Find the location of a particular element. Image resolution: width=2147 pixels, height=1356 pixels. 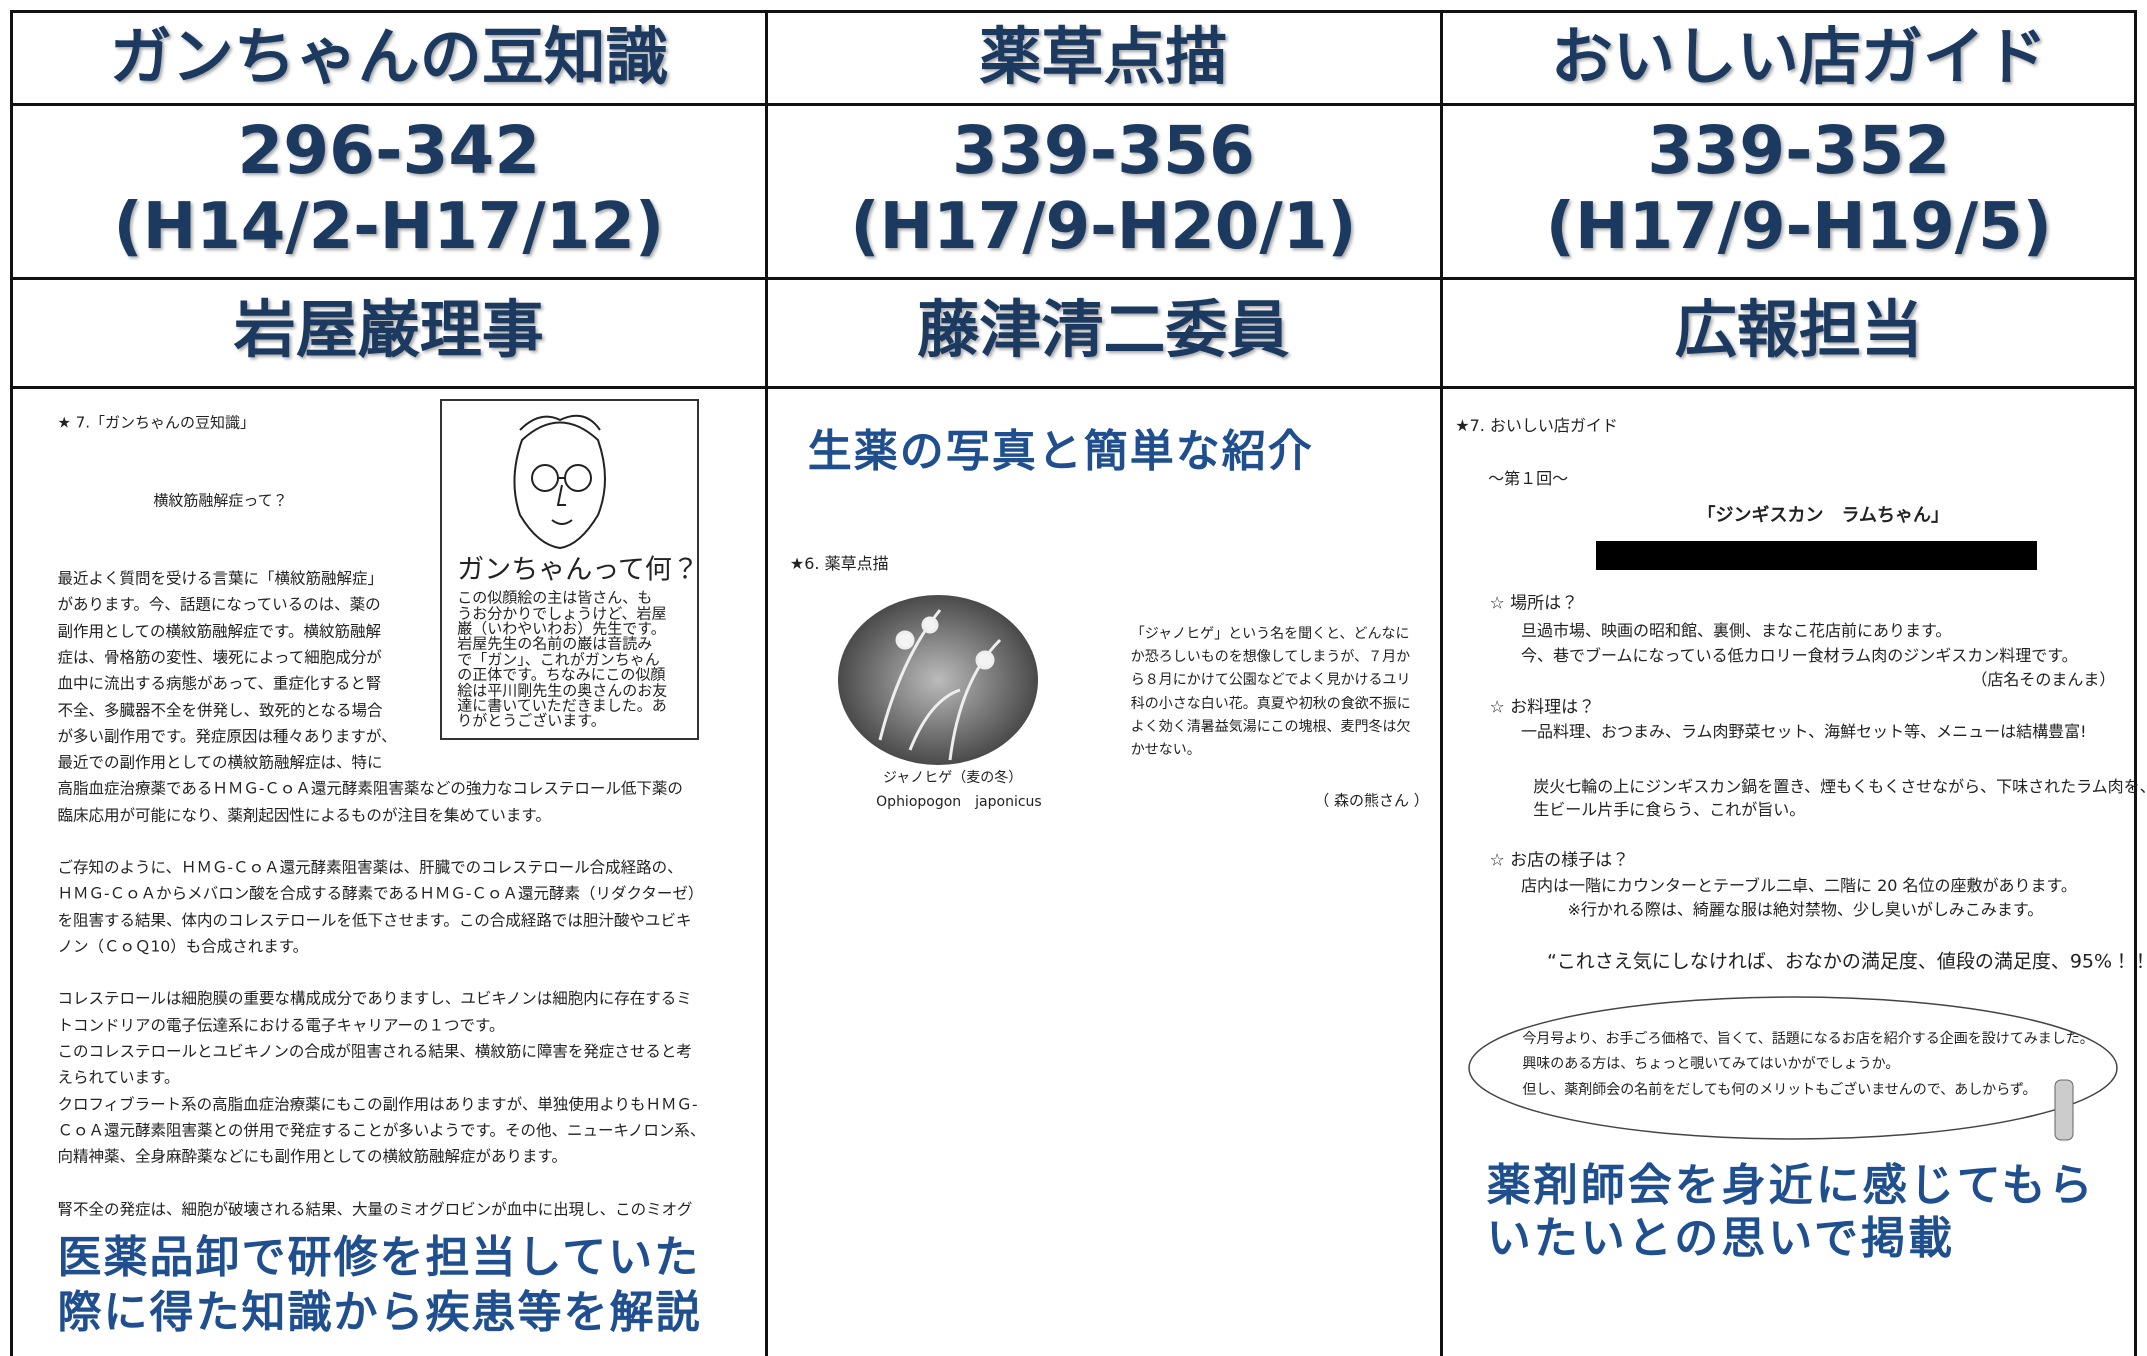

paragraph-line: 症は、骨格筋の変性、壊死によって細胞成分が is located at coordinates (219, 657).